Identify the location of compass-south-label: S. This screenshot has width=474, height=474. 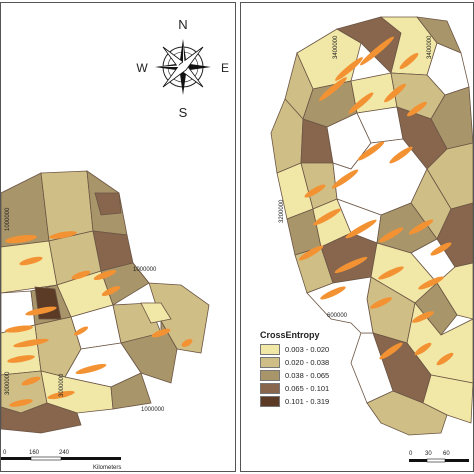
(183, 112).